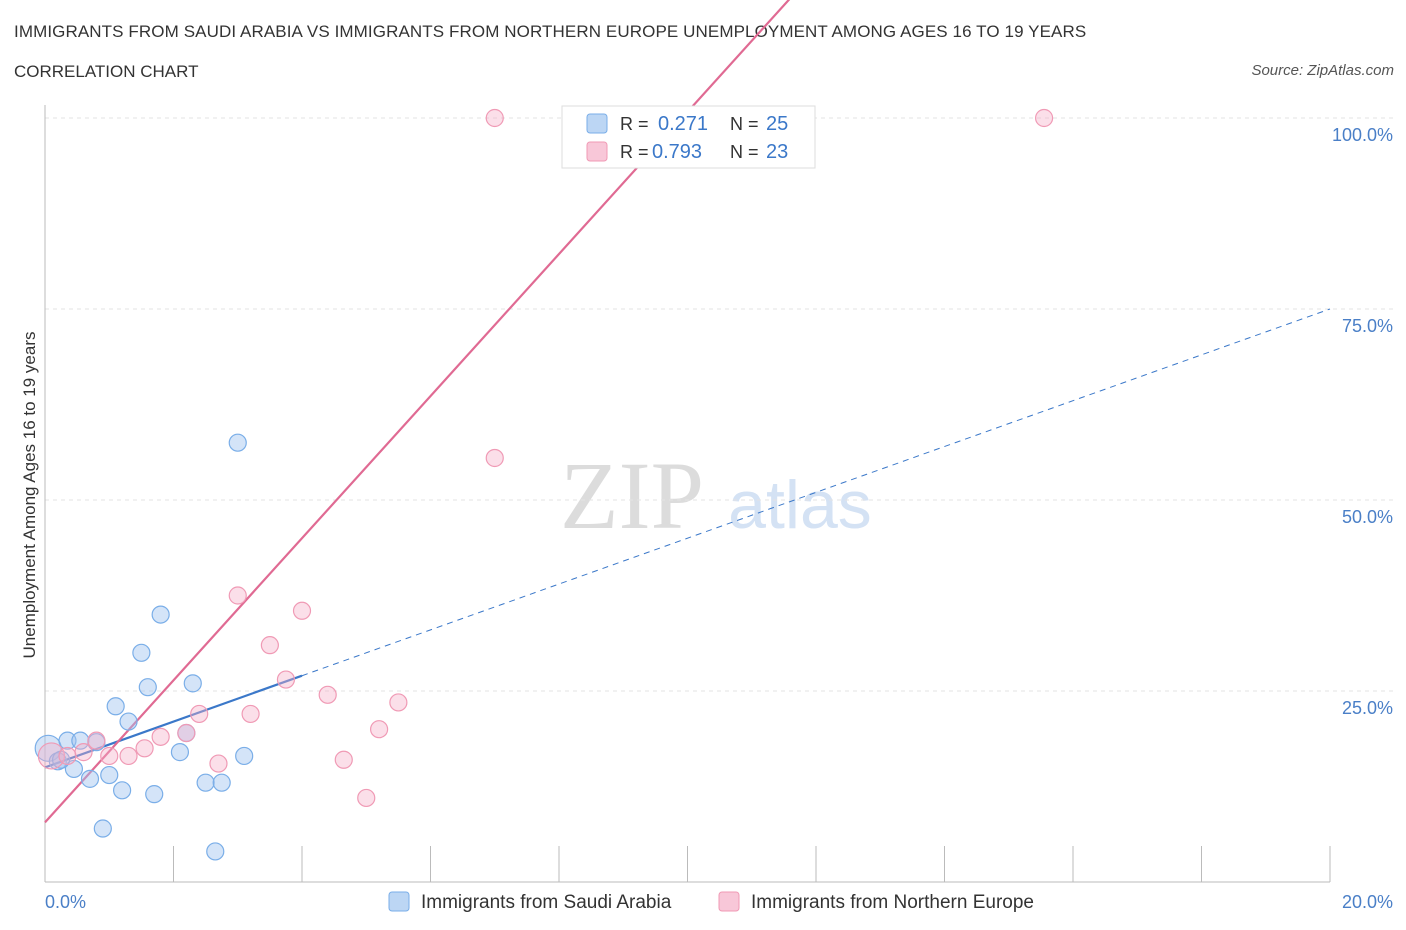 The height and width of the screenshot is (930, 1406). I want to click on y-axis-label: Unemployment Among Ages 16 to 19 years, so click(29, 495).